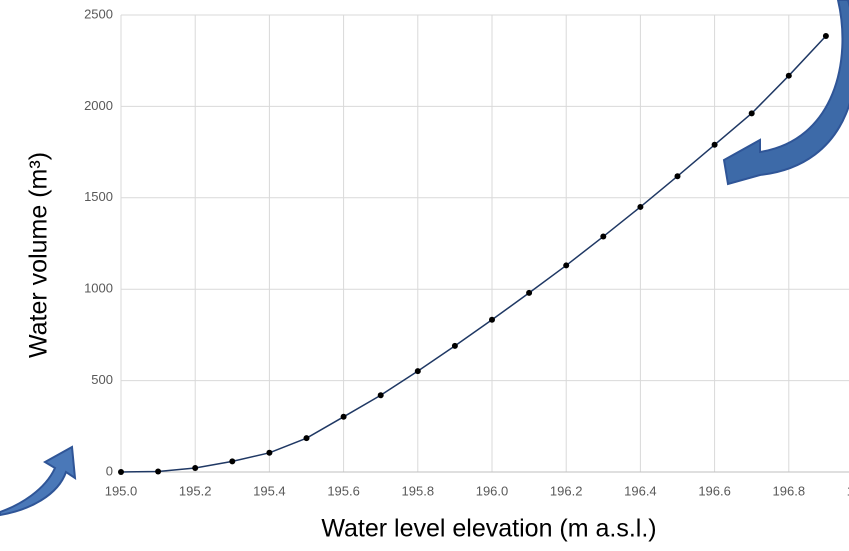  I want to click on y-tick-label: 500, so click(102, 379).